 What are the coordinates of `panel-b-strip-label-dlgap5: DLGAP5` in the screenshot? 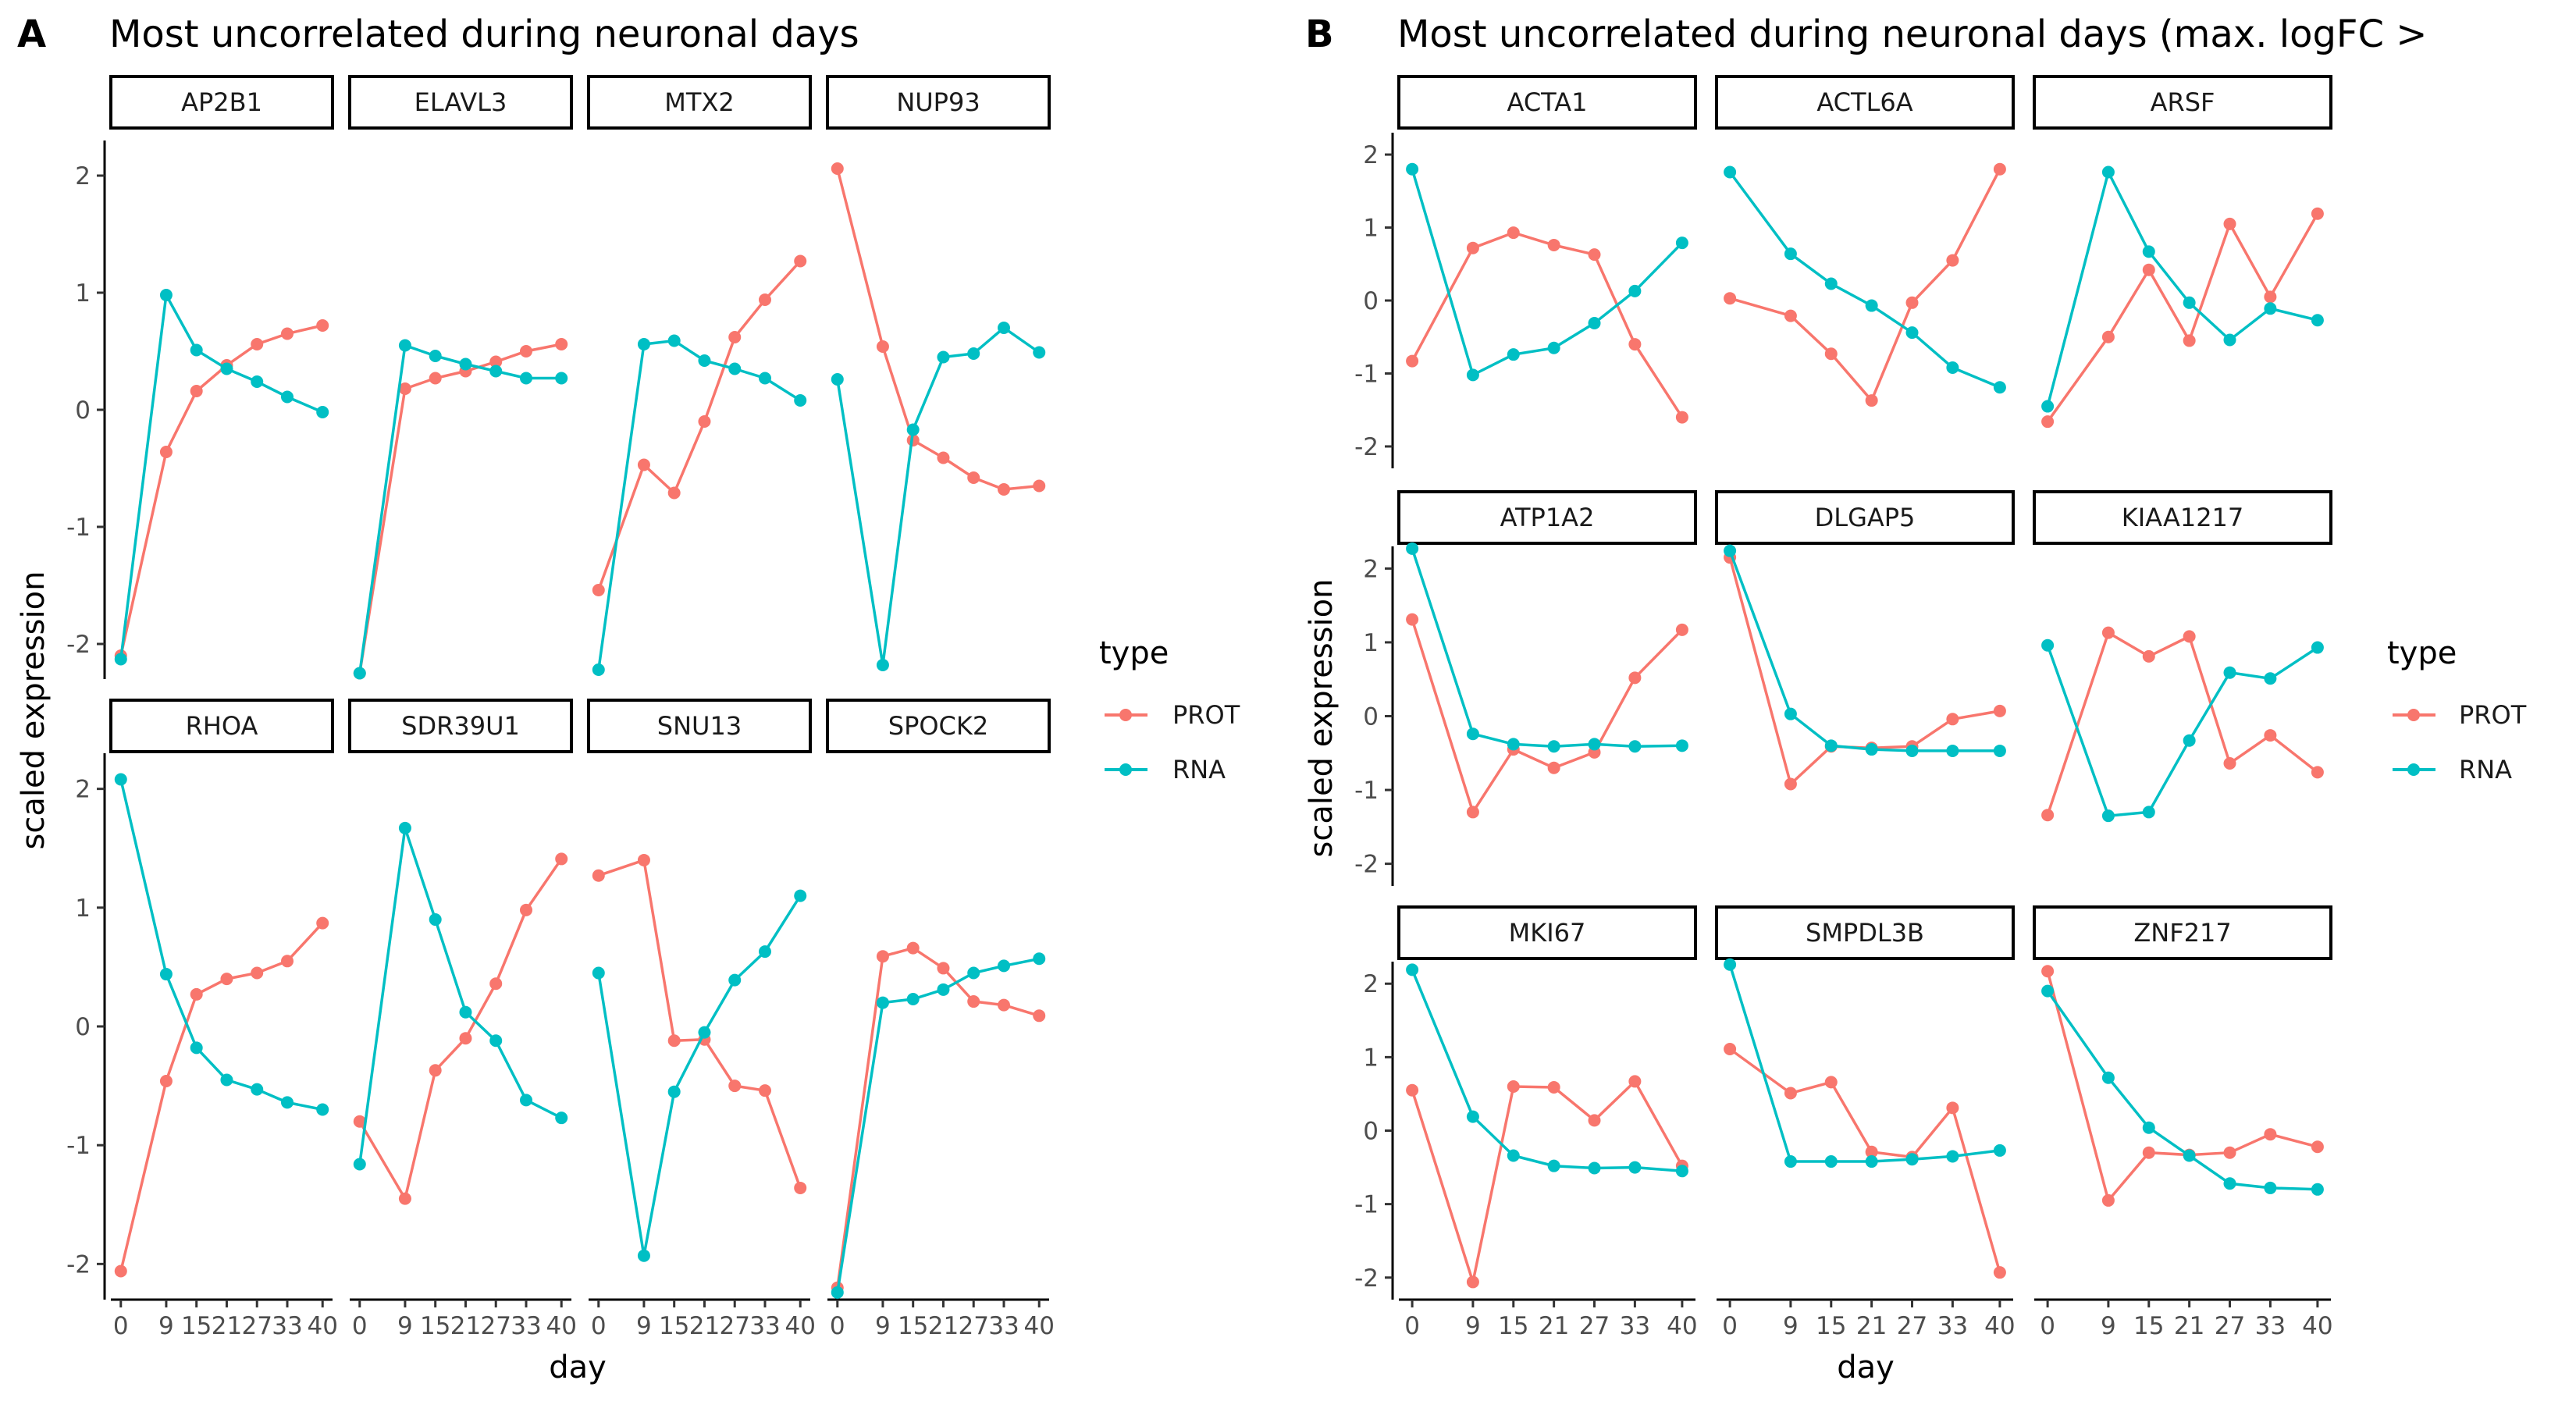 It's located at (1865, 517).